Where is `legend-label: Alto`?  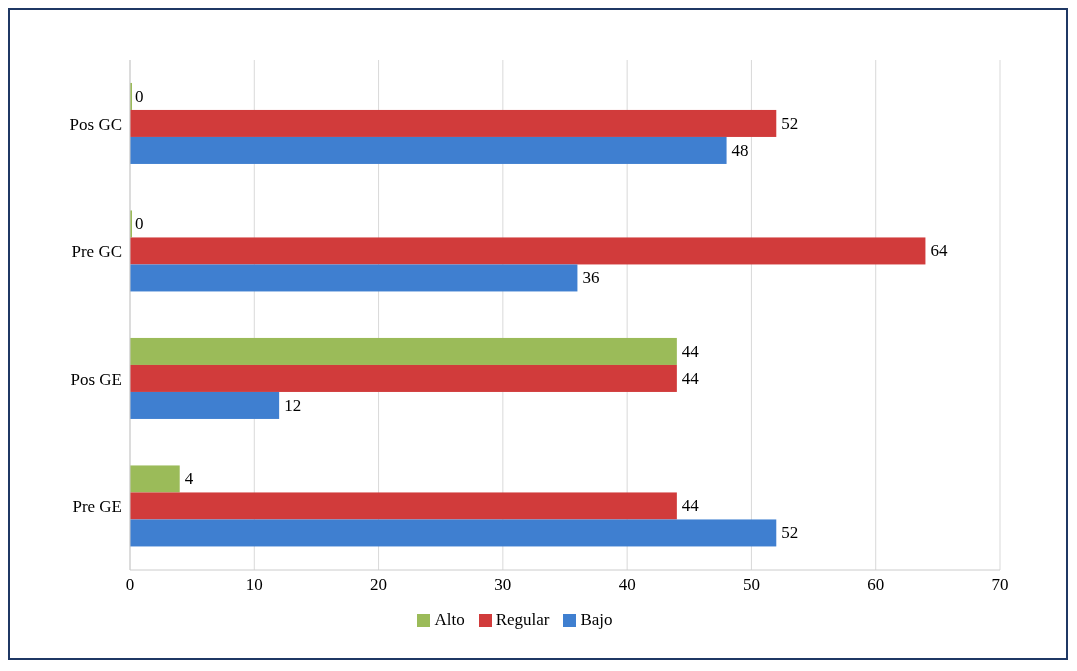 legend-label: Alto is located at coordinates (449, 620).